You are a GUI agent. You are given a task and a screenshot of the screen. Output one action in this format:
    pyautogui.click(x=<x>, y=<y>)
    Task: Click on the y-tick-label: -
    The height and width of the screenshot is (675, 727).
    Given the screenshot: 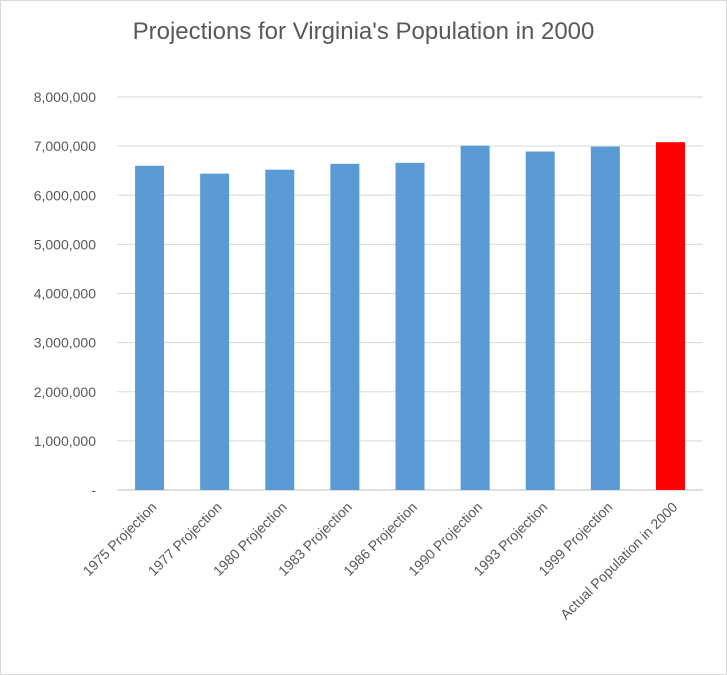 What is the action you would take?
    pyautogui.click(x=93, y=490)
    